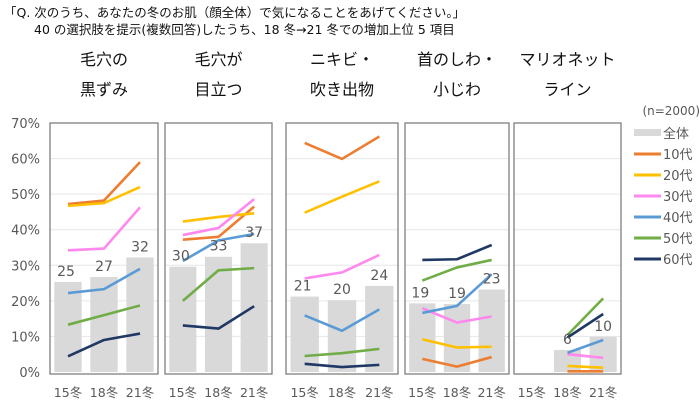 The image size is (700, 408). Describe the element at coordinates (25, 266) in the screenshot. I see `y-tick-label: 30%` at that location.